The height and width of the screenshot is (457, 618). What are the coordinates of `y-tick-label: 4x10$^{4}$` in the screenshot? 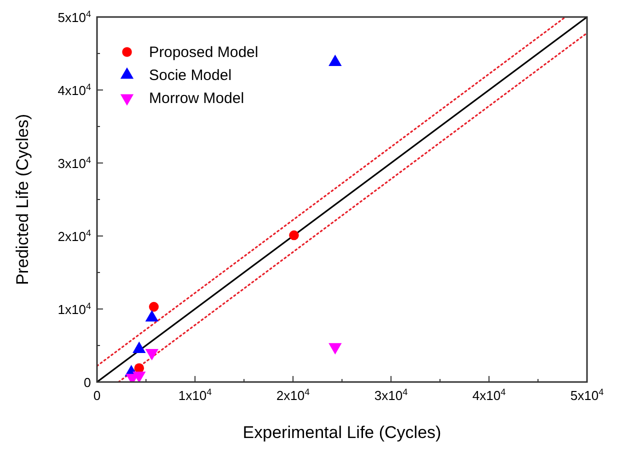 It's located at (74, 90).